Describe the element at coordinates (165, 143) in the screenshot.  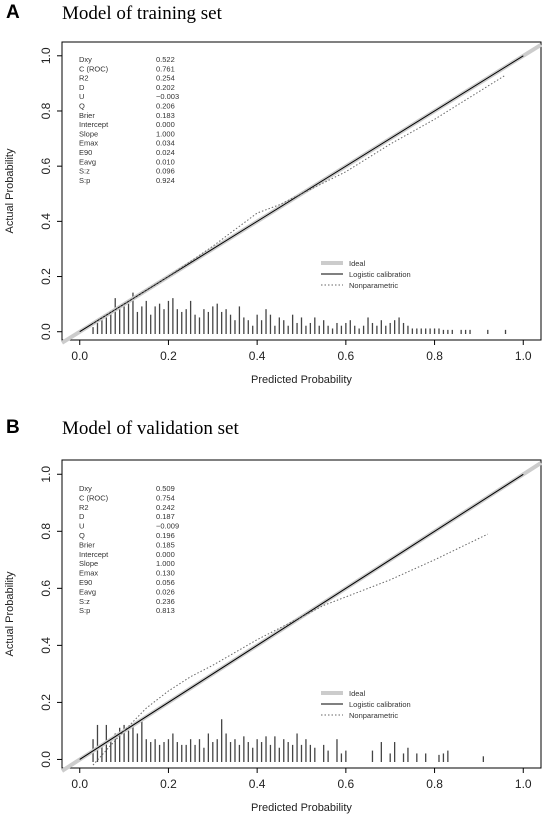
I see `stat-value: 0.034` at that location.